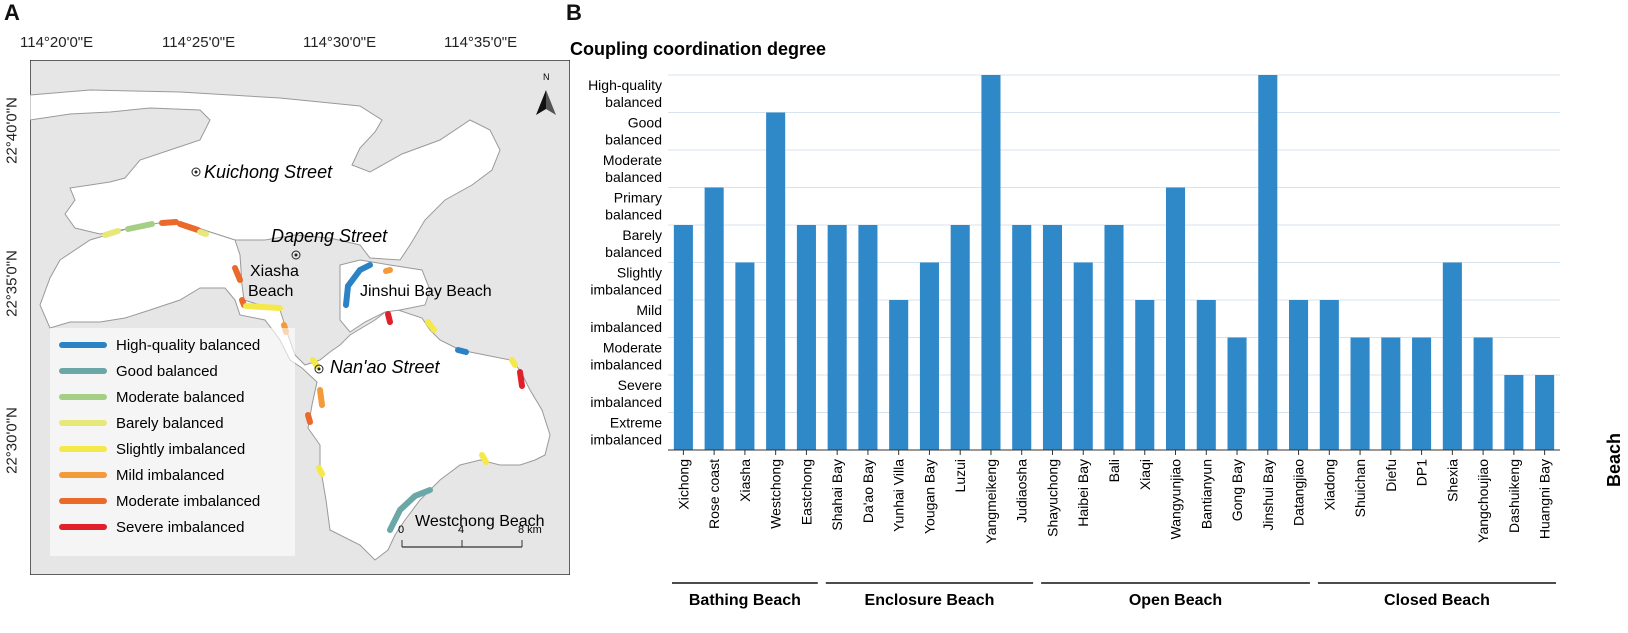 This screenshot has height=633, width=1628. What do you see at coordinates (642, 235) in the screenshot?
I see `y-tick-label: Barely` at bounding box center [642, 235].